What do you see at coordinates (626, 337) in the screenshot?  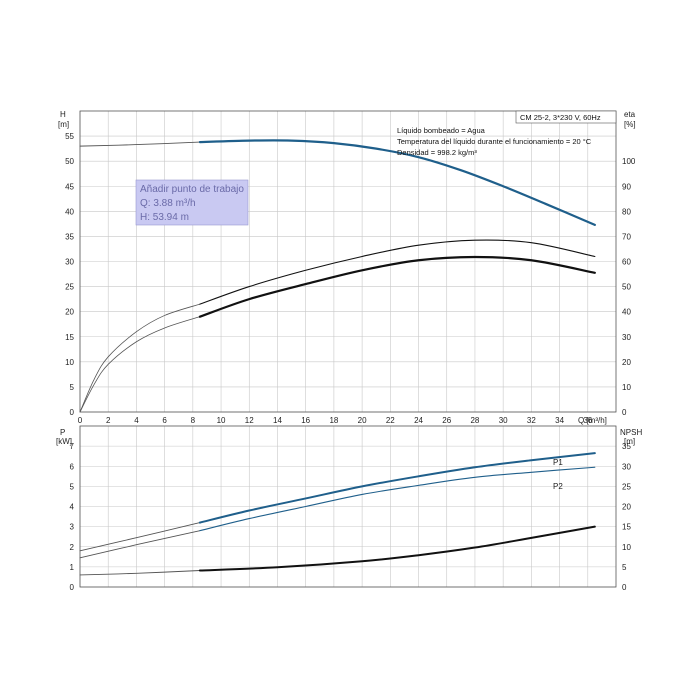 I see `upper-right-tick-label: 30` at bounding box center [626, 337].